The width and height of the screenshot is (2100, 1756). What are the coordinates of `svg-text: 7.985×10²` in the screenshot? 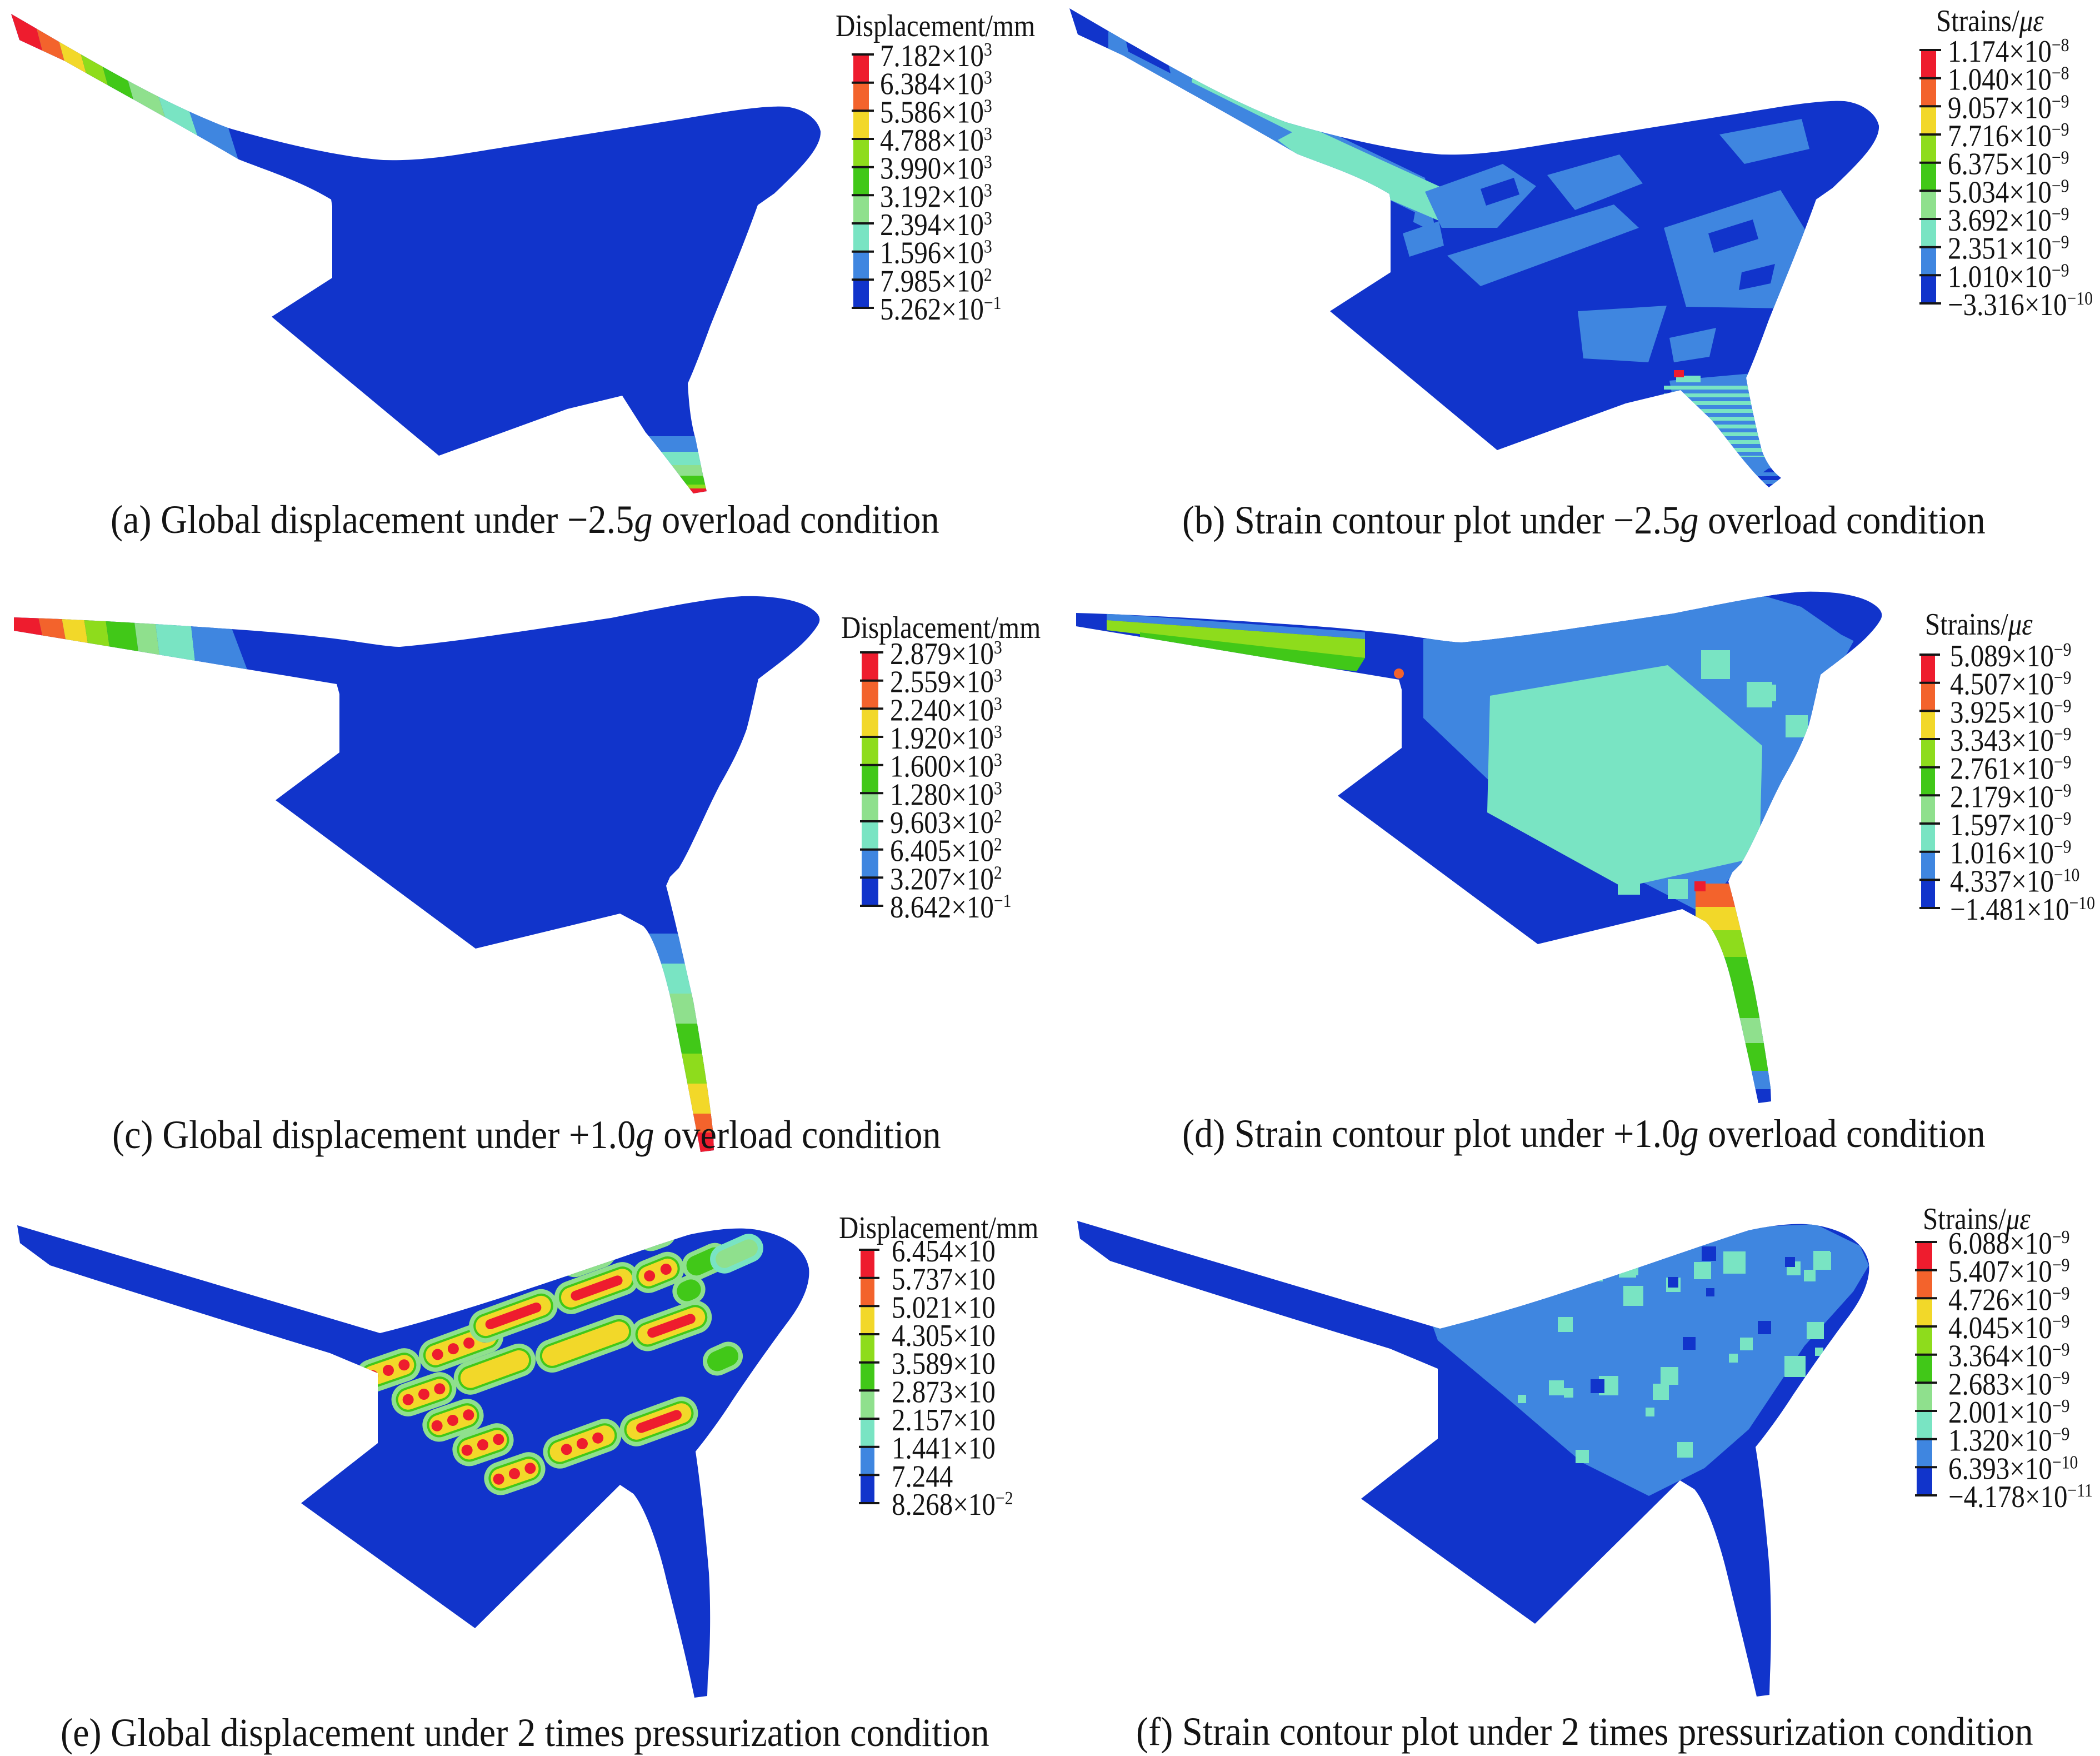 It's located at (936, 281).